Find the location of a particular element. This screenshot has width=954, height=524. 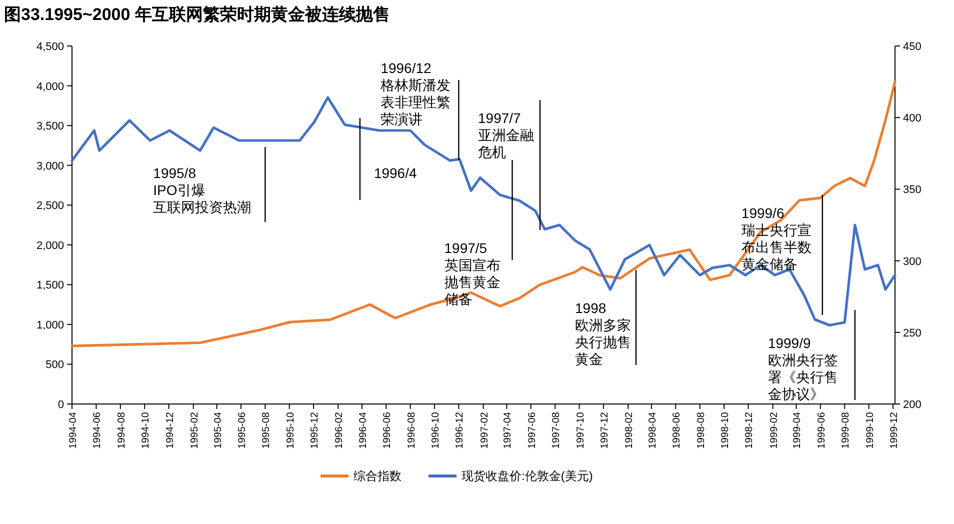

x-tick-label: 1994-04 is located at coordinates (73, 430).